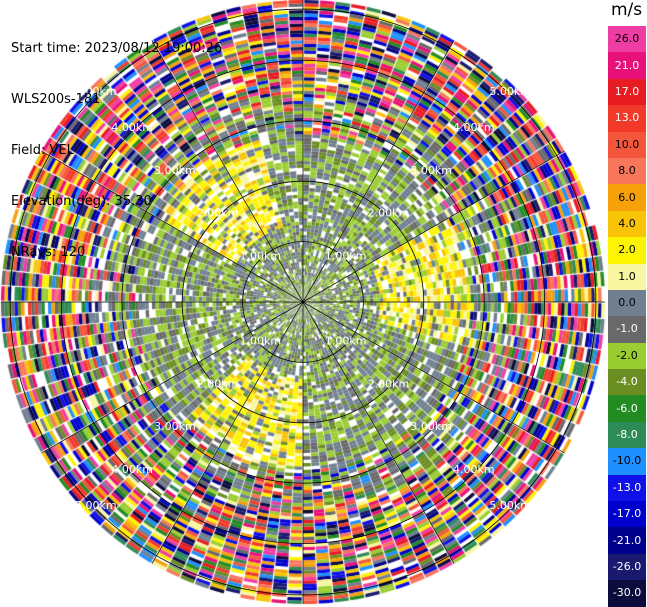  What do you see at coordinates (627, 10) in the screenshot?
I see `colorbar-unit: m/s` at bounding box center [627, 10].